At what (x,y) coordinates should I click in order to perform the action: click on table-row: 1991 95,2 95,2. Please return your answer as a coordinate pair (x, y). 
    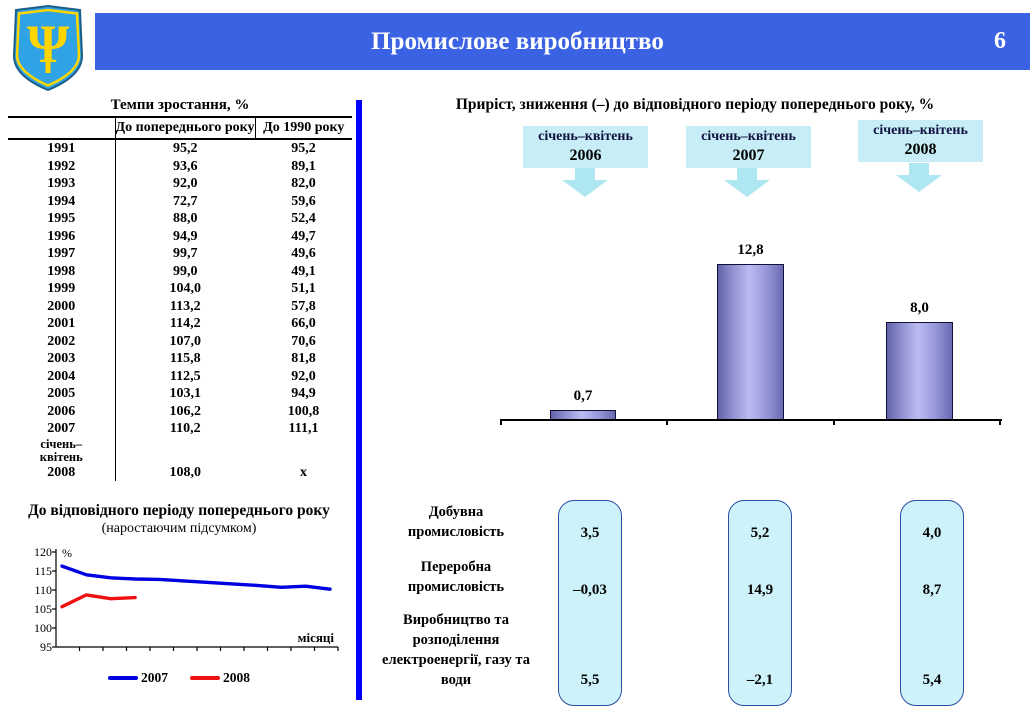
    Looking at the image, I should click on (180, 148).